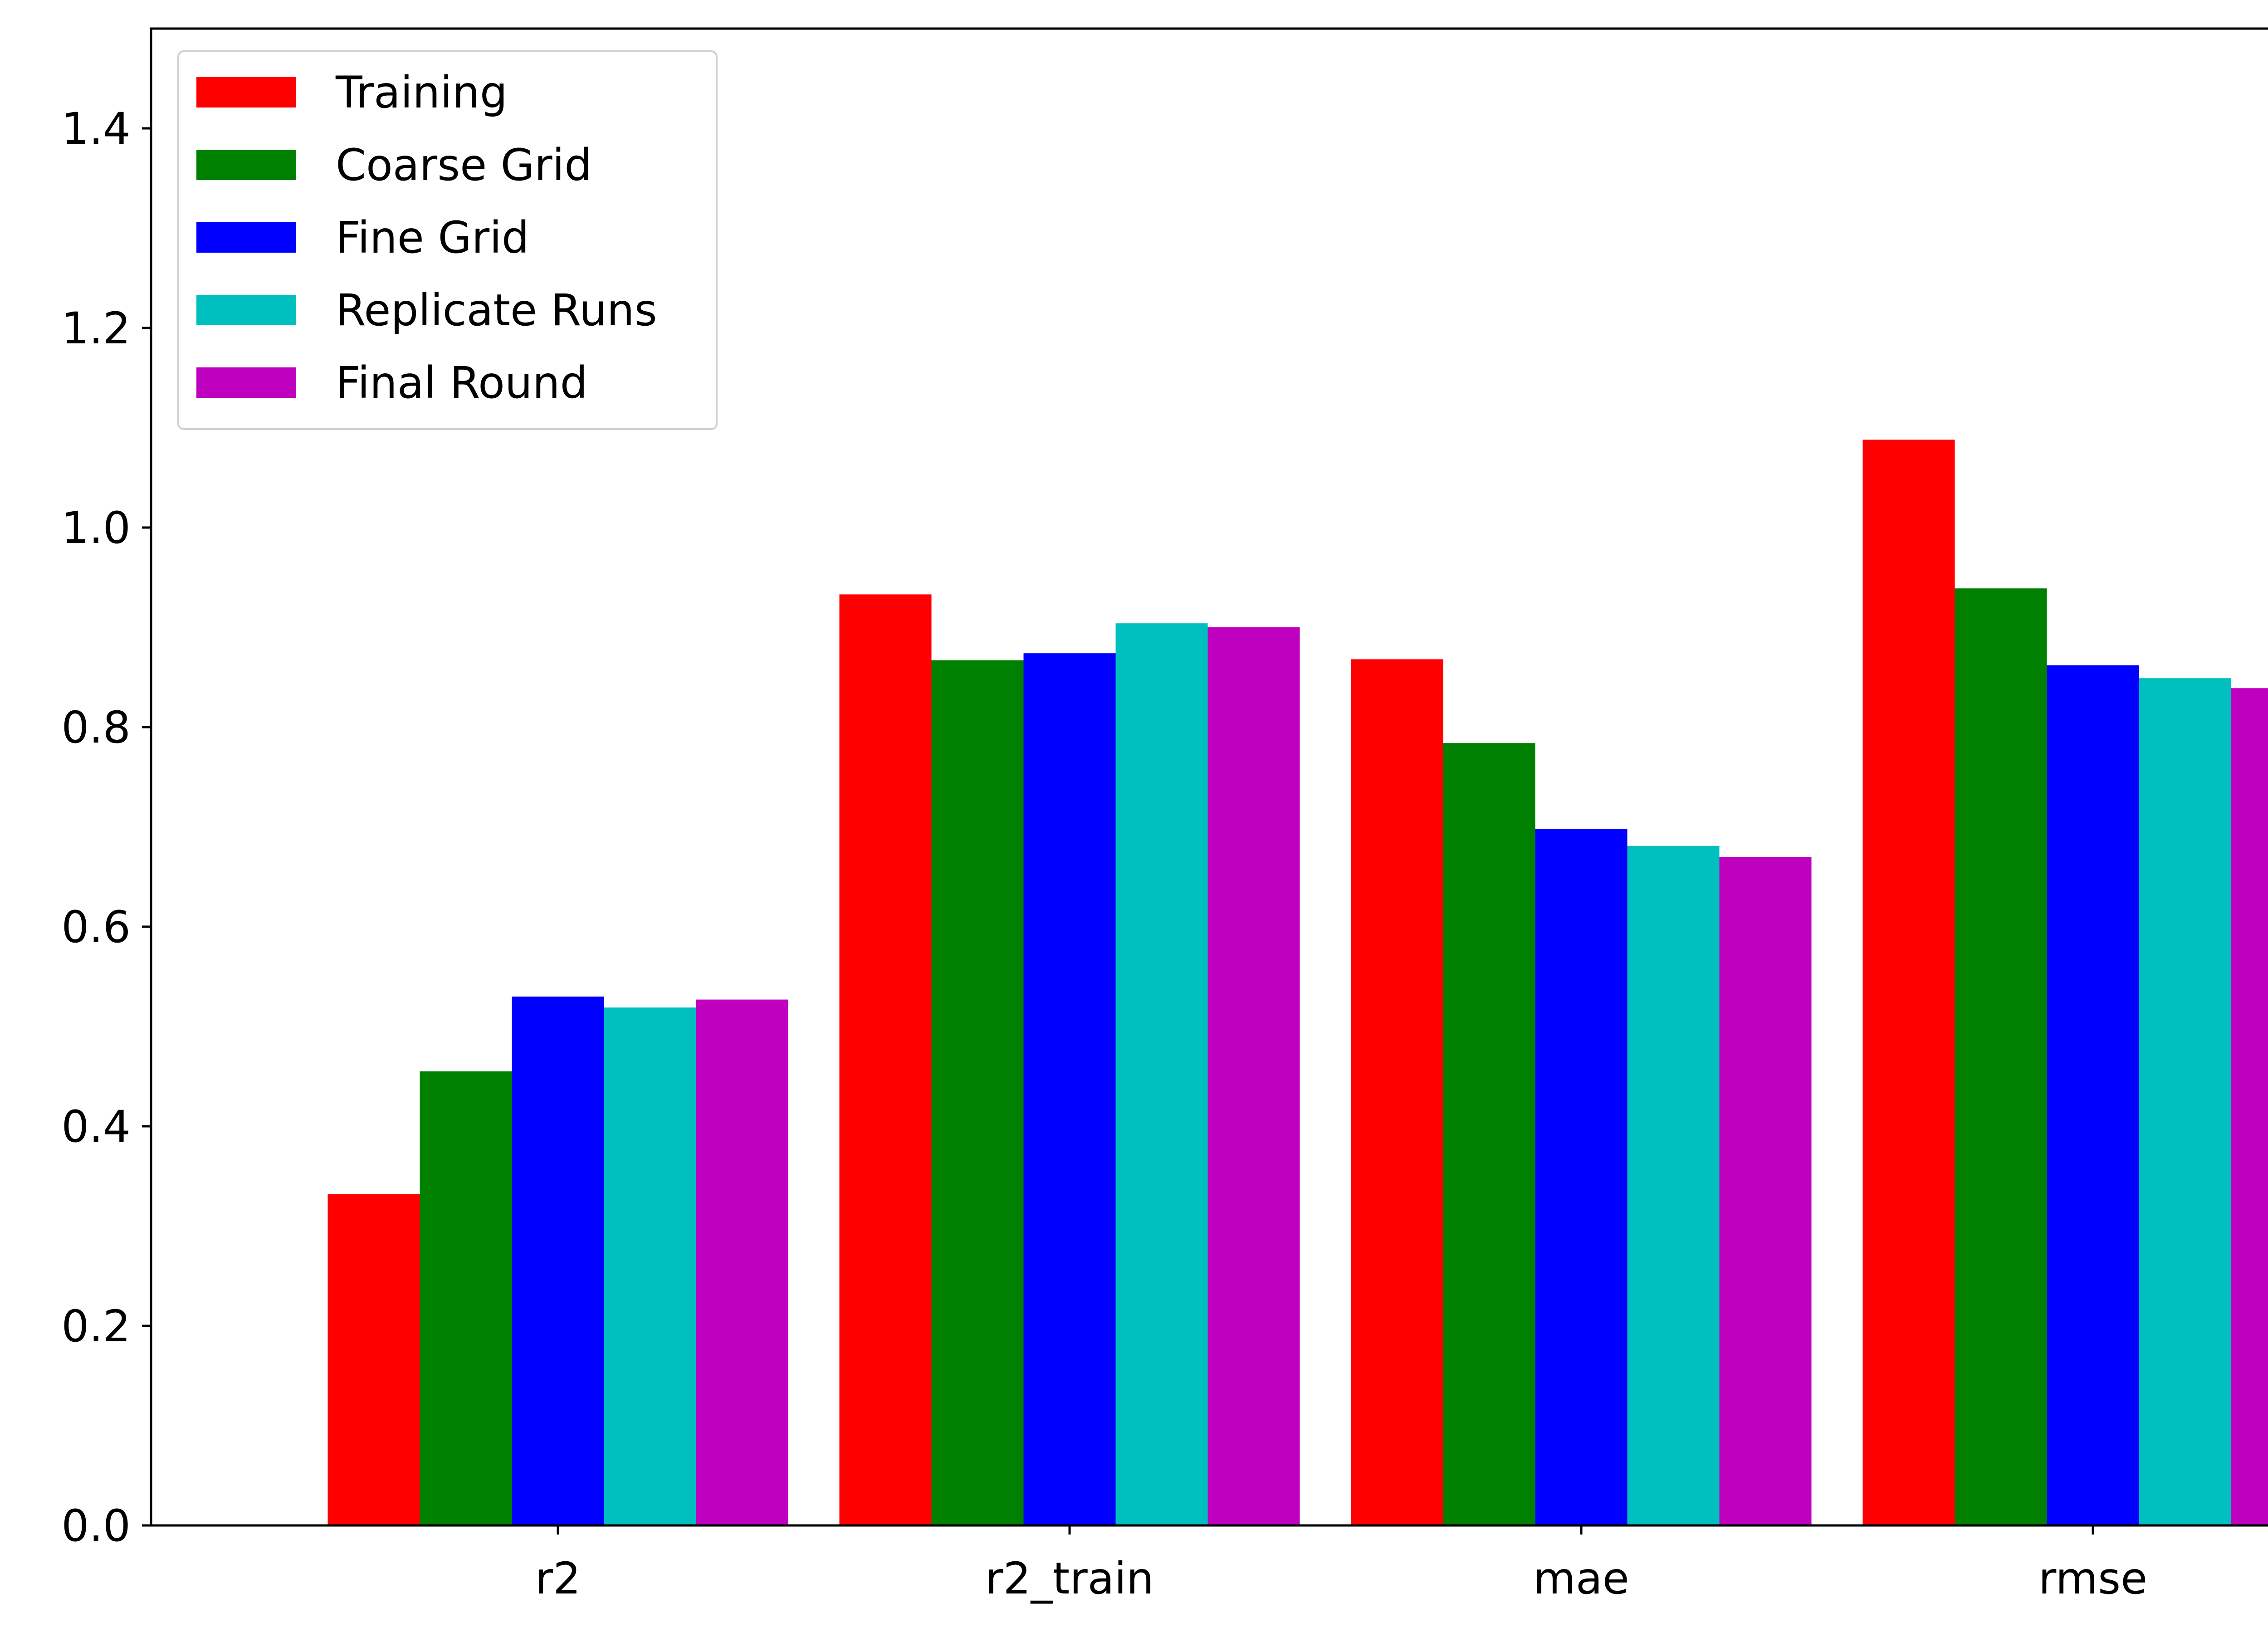 The width and height of the screenshot is (2268, 1652). I want to click on x-tick-label: mae, so click(1581, 1578).